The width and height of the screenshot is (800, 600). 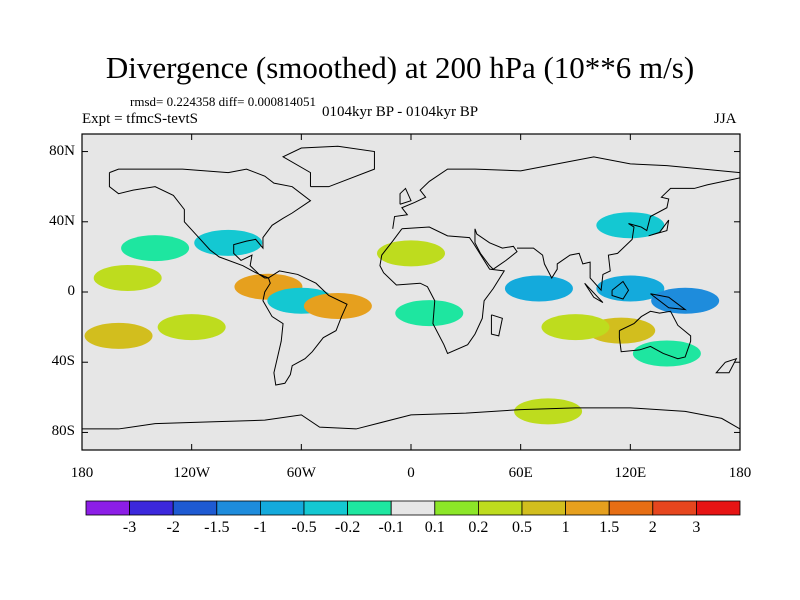 I want to click on y-tick-label: 0, so click(x=71, y=291).